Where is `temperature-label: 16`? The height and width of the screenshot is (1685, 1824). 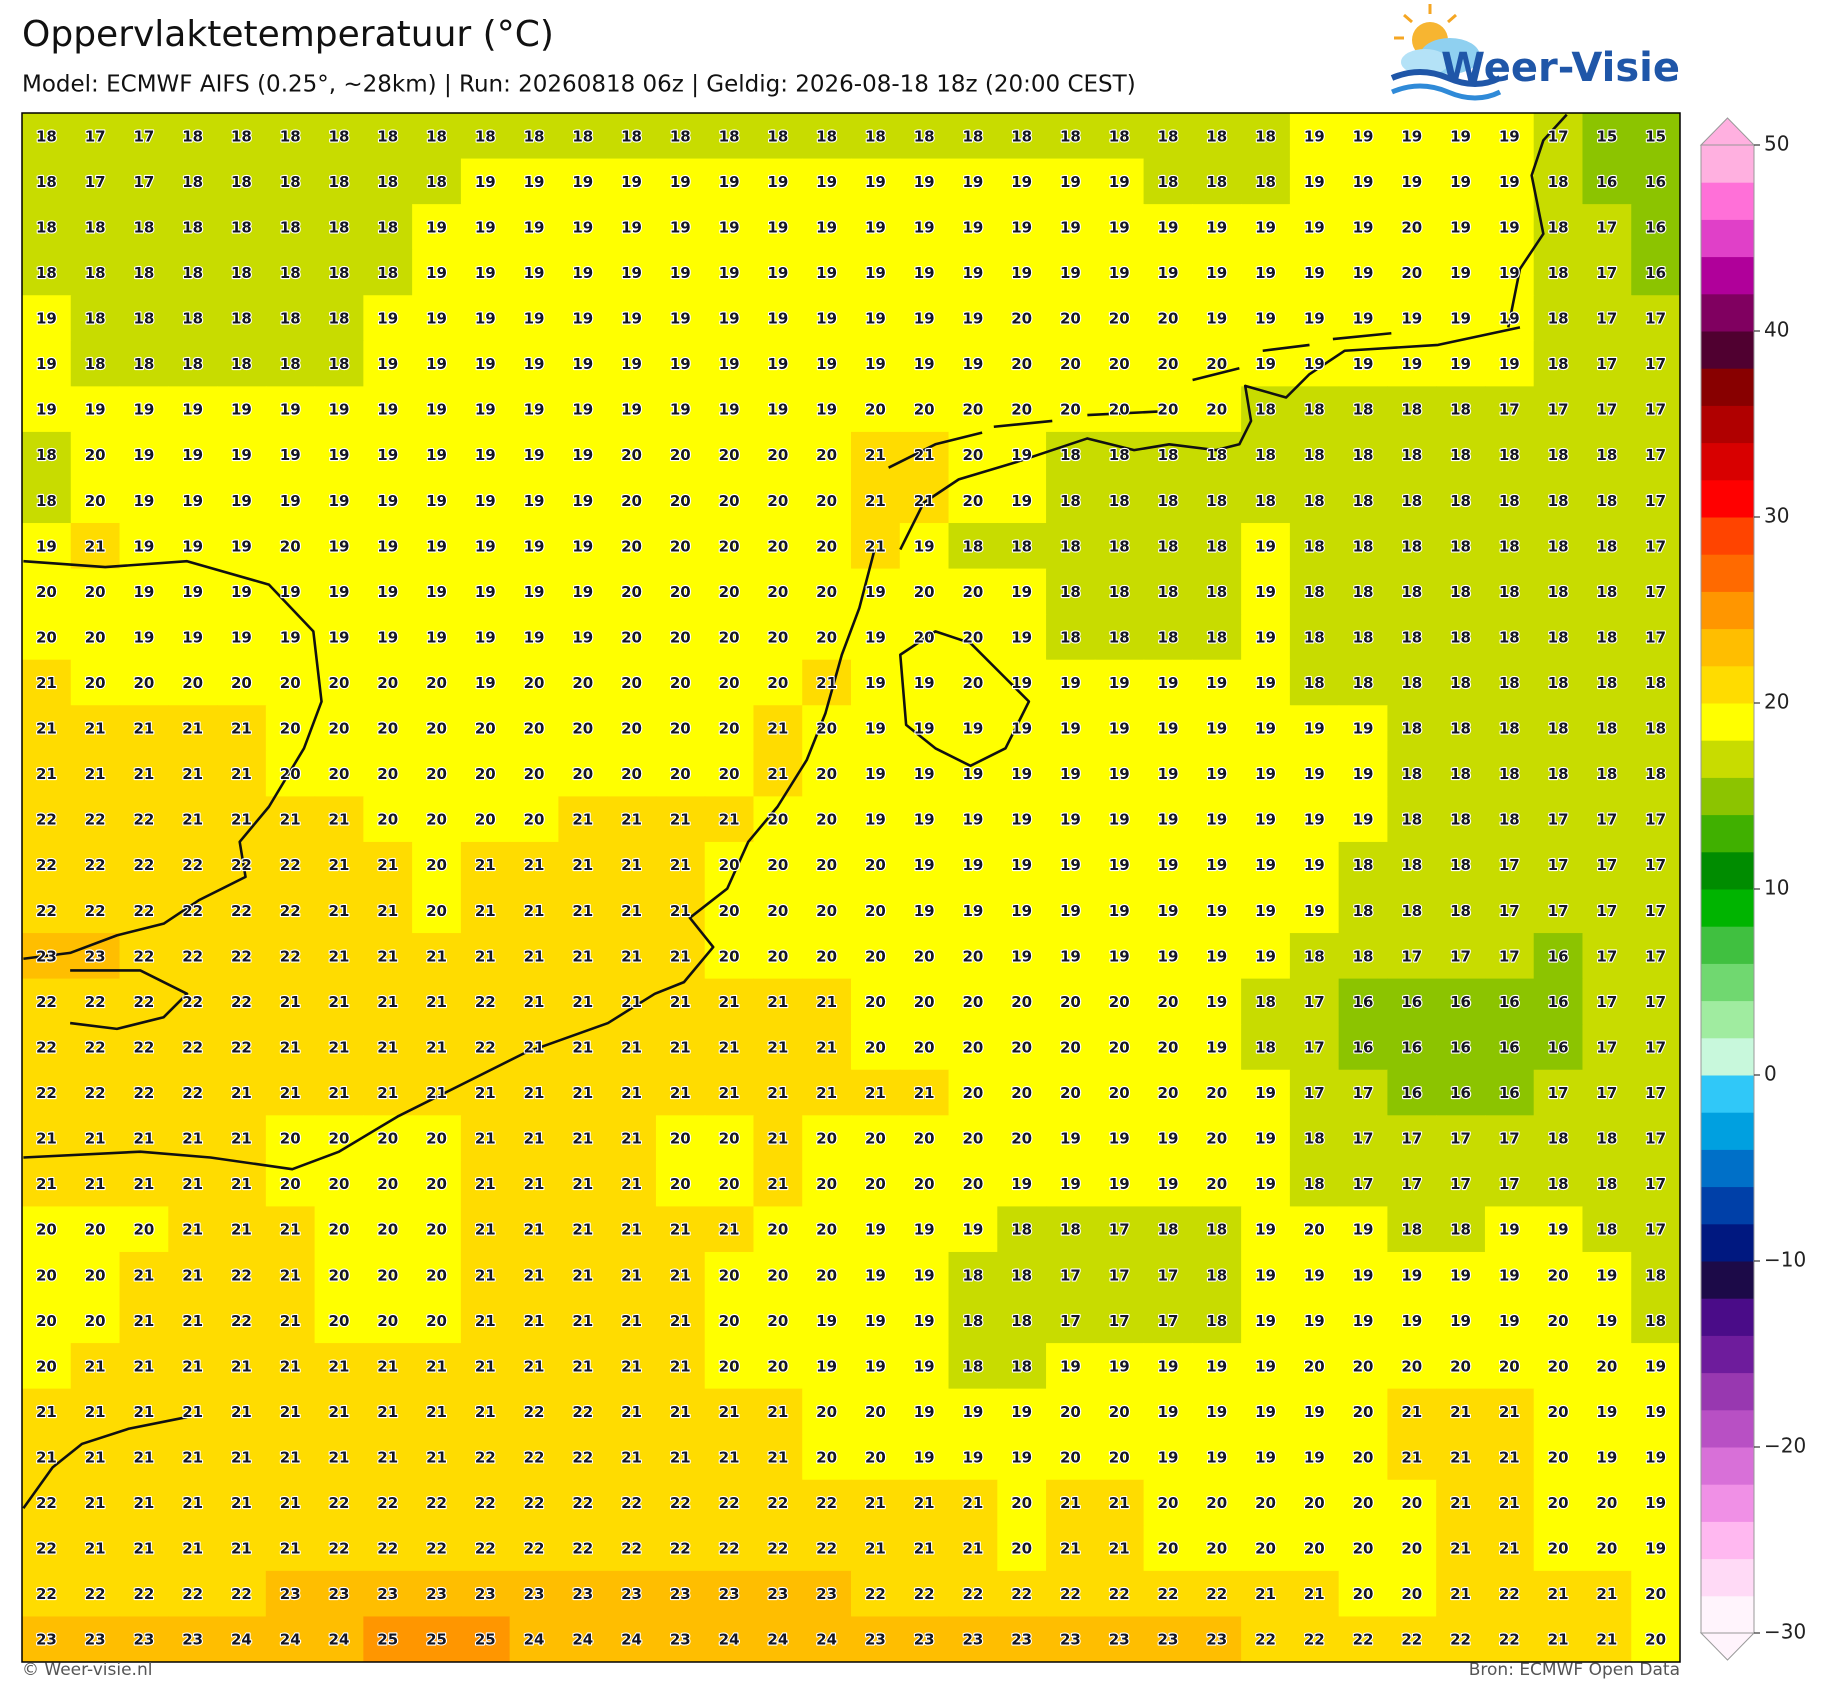 temperature-label: 16 is located at coordinates (1655, 227).